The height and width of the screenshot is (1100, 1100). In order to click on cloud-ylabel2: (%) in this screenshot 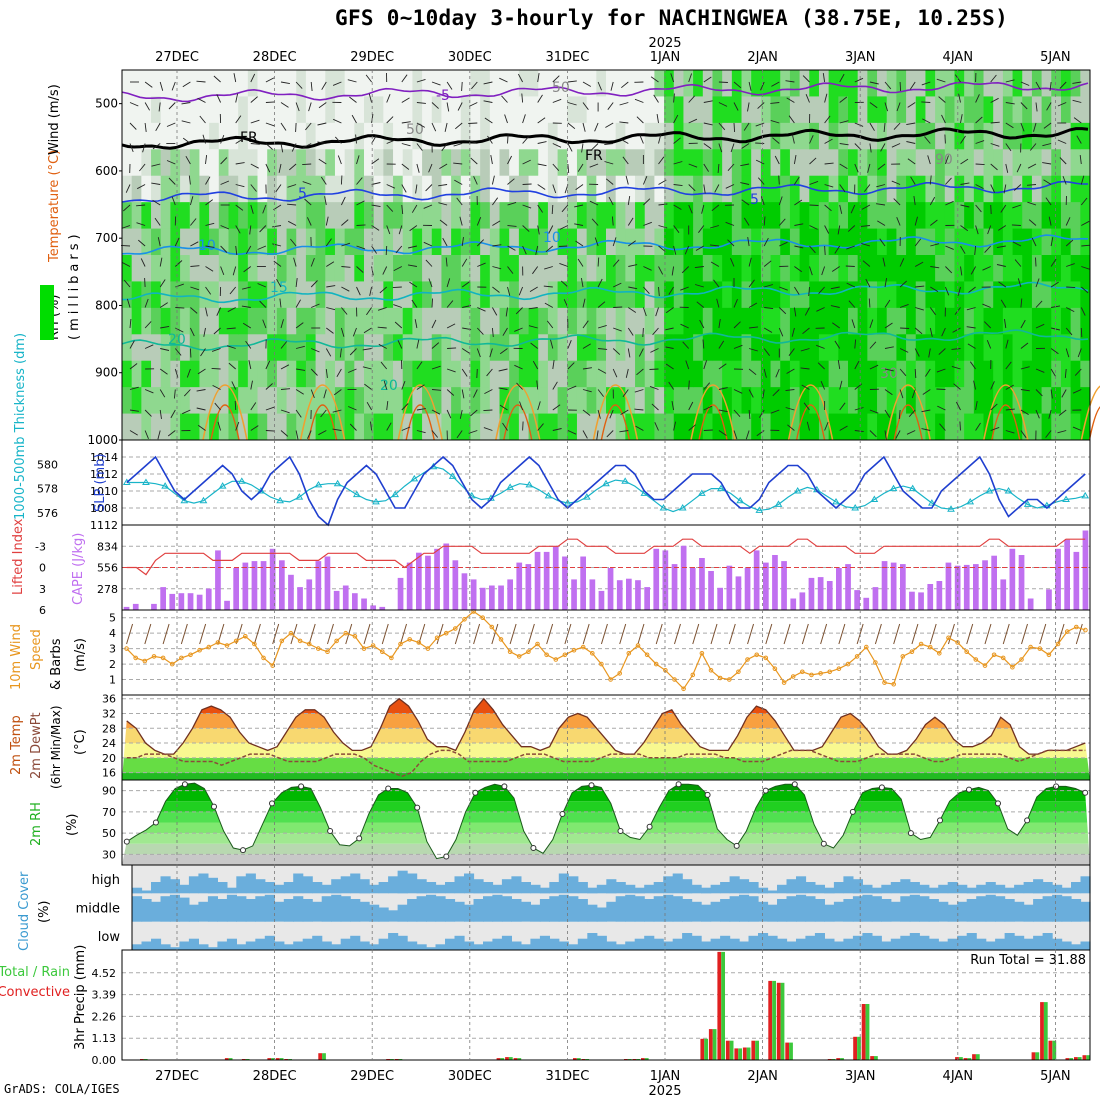, I will do `click(44, 912)`.